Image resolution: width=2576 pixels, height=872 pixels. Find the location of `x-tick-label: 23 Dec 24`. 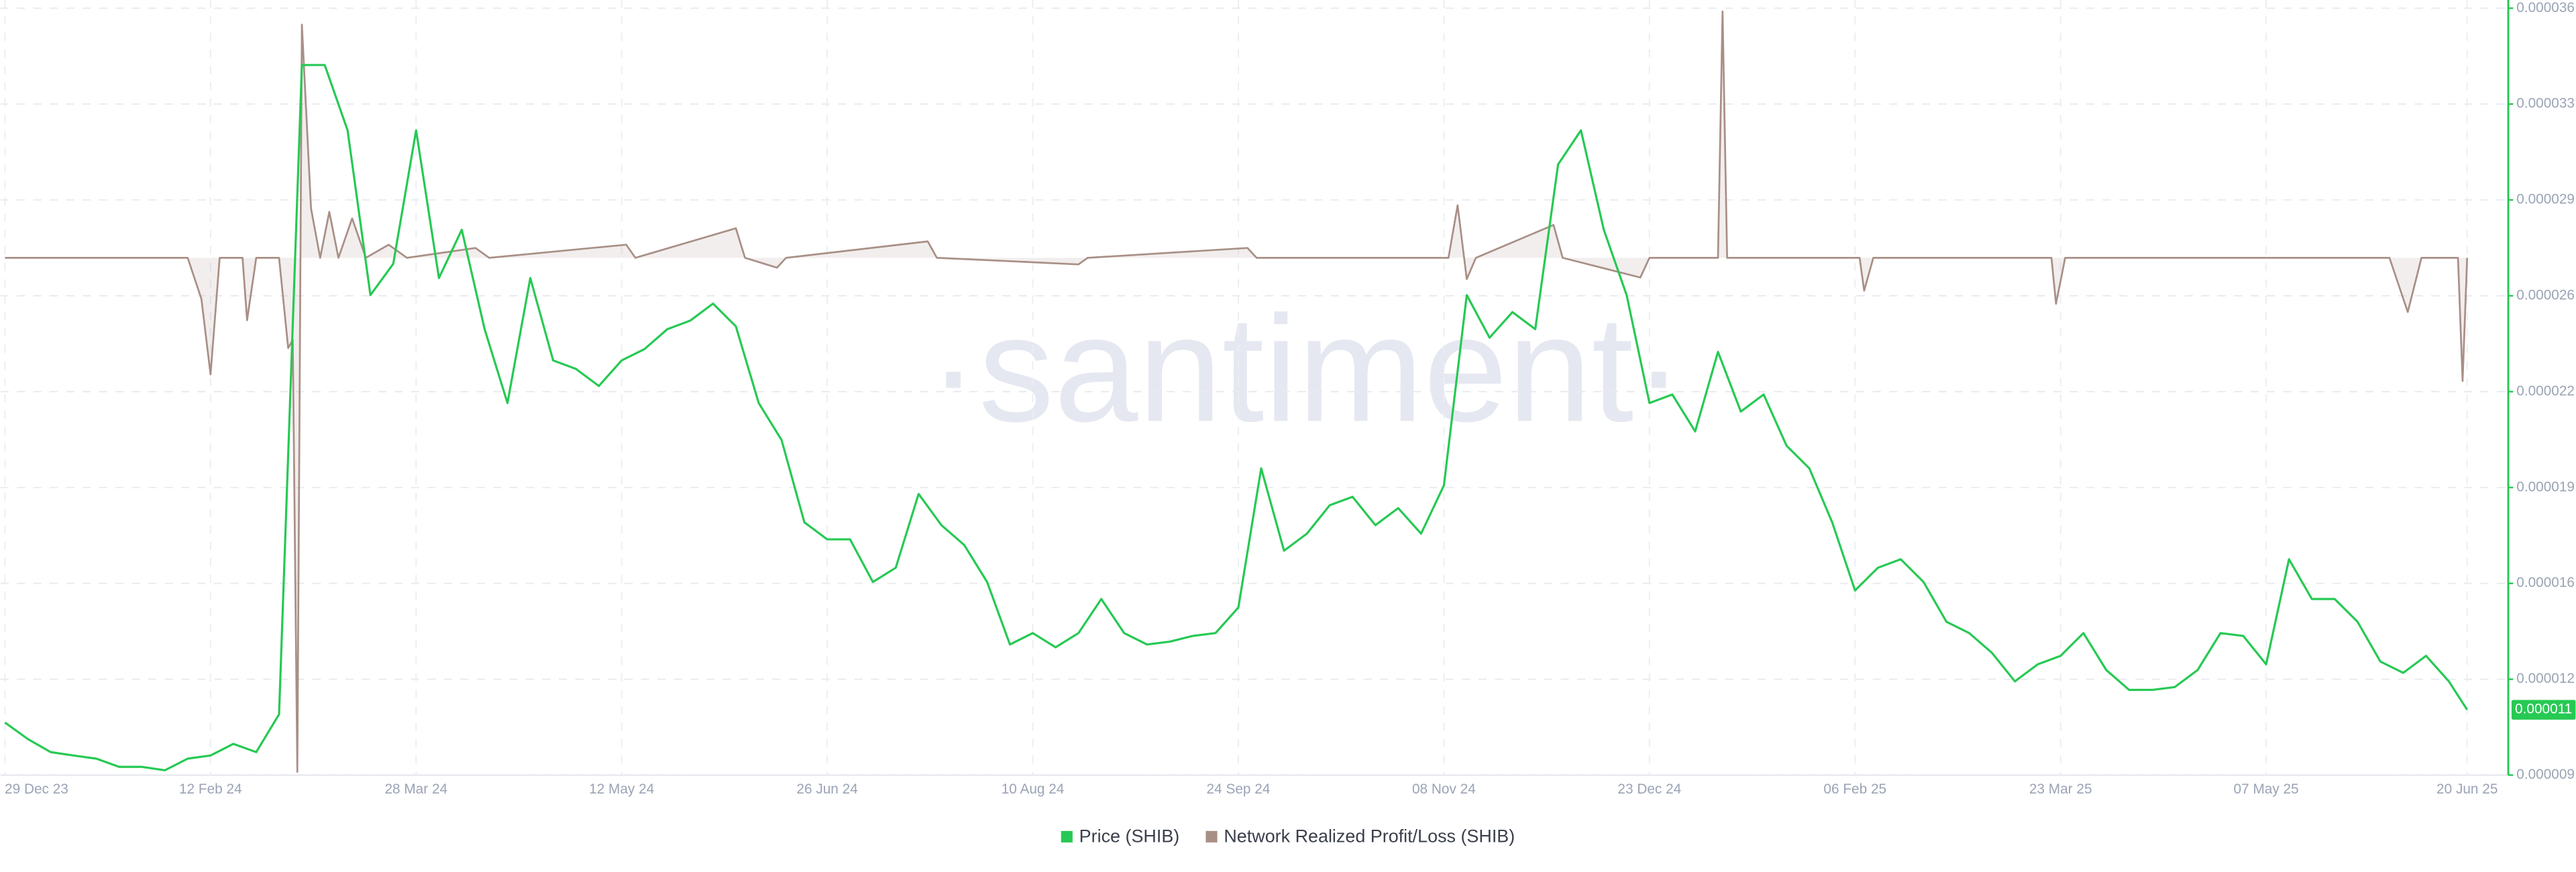

x-tick-label: 23 Dec 24 is located at coordinates (1649, 789).